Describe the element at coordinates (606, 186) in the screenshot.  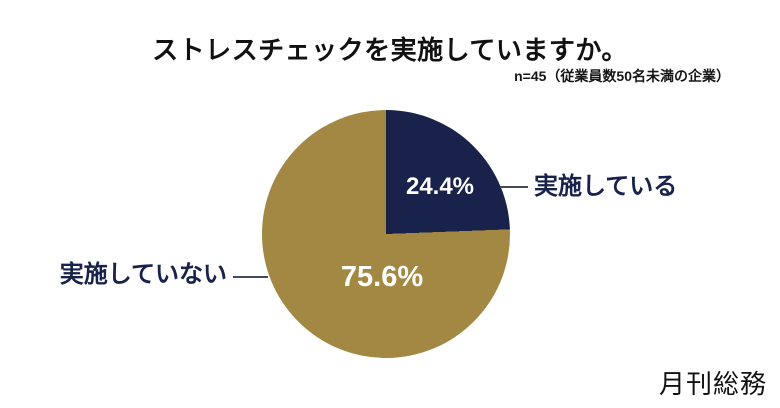
I see `slice-label-implemented: 実施している` at that location.